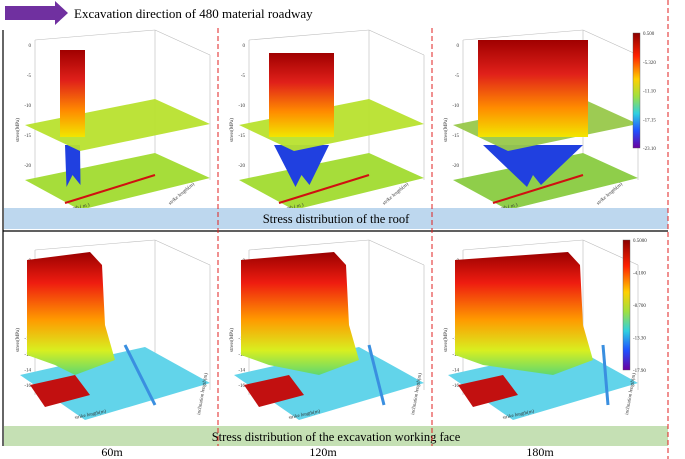 Image resolution: width=685 pixels, height=459 pixels. I want to click on column-label: 60m, so click(112, 452).